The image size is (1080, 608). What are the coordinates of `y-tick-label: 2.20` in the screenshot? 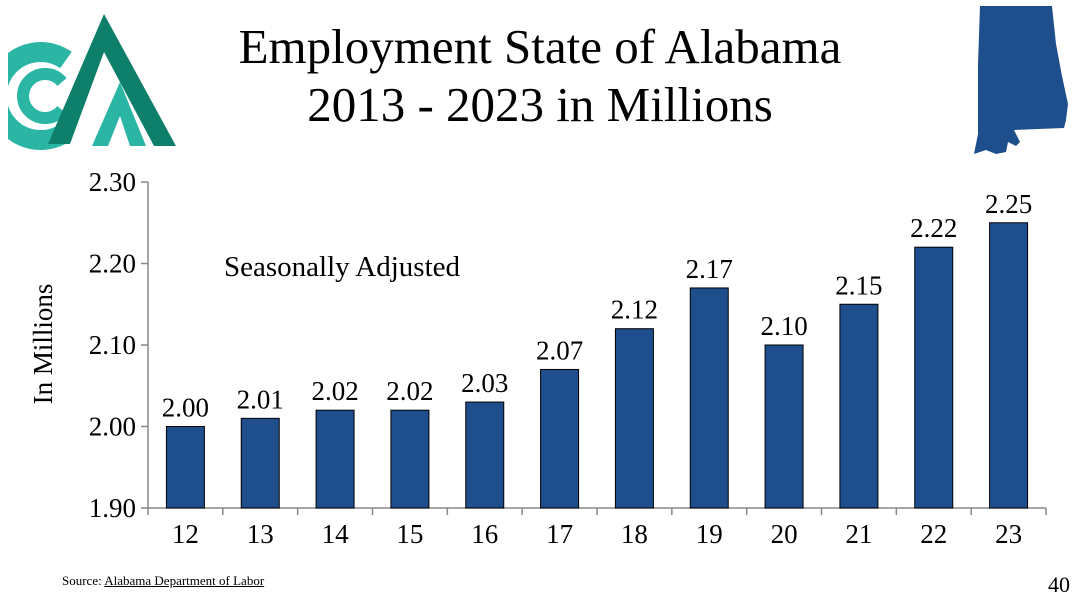 It's located at (112, 264).